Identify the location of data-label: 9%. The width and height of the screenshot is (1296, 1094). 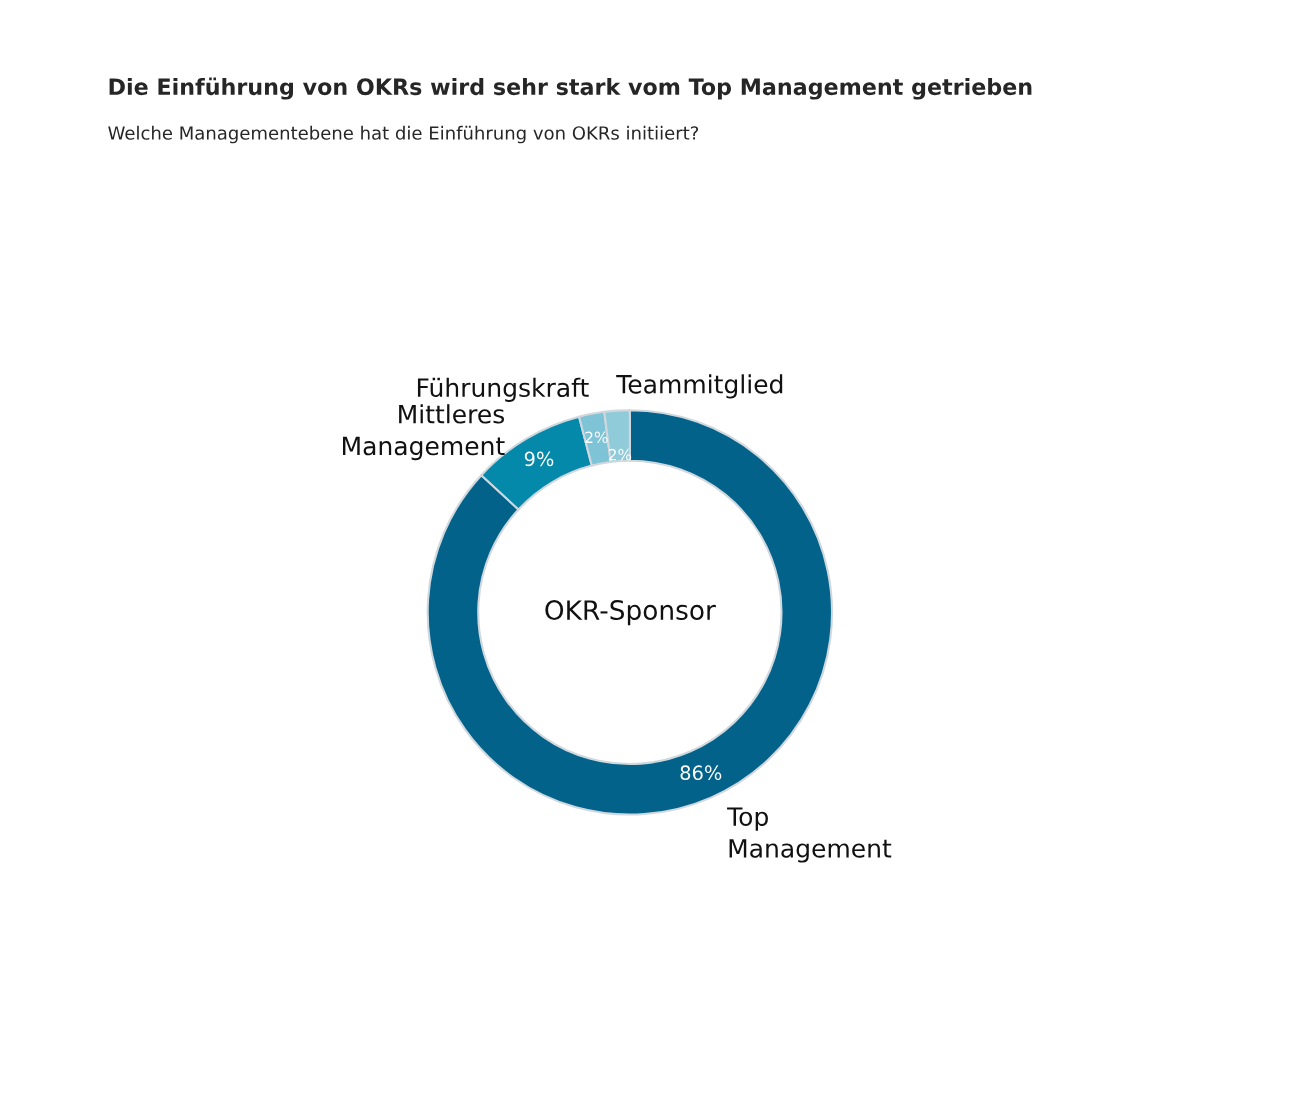
(539, 459).